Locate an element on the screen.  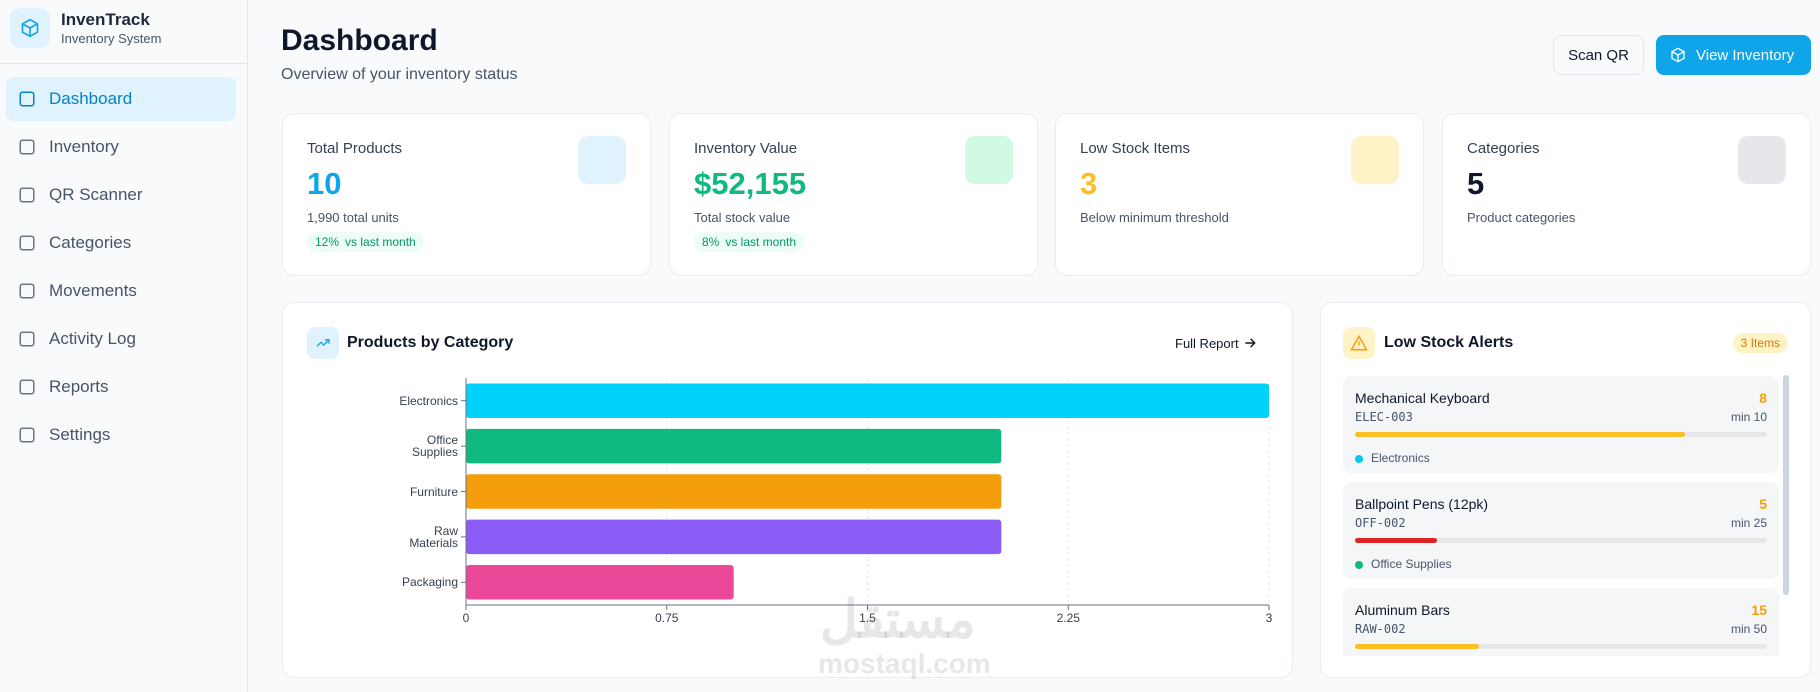
item-sku: ELEC-003 is located at coordinates (1384, 417).